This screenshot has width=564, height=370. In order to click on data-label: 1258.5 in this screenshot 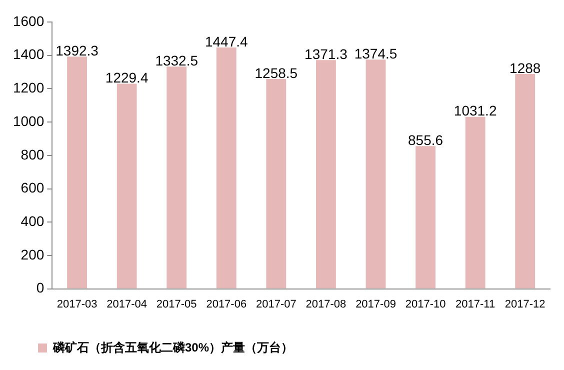, I will do `click(276, 72)`.